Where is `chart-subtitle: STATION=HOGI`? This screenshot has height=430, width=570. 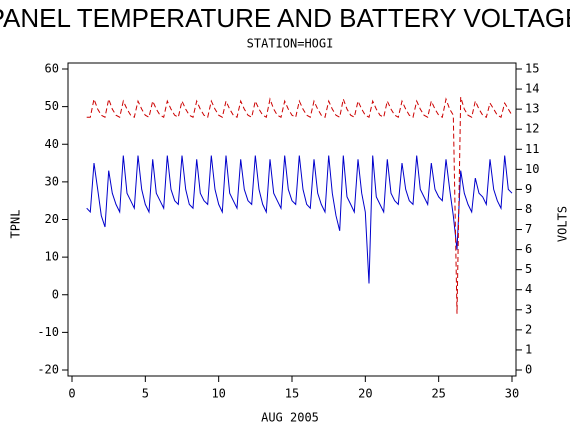 chart-subtitle: STATION=HOGI is located at coordinates (290, 44).